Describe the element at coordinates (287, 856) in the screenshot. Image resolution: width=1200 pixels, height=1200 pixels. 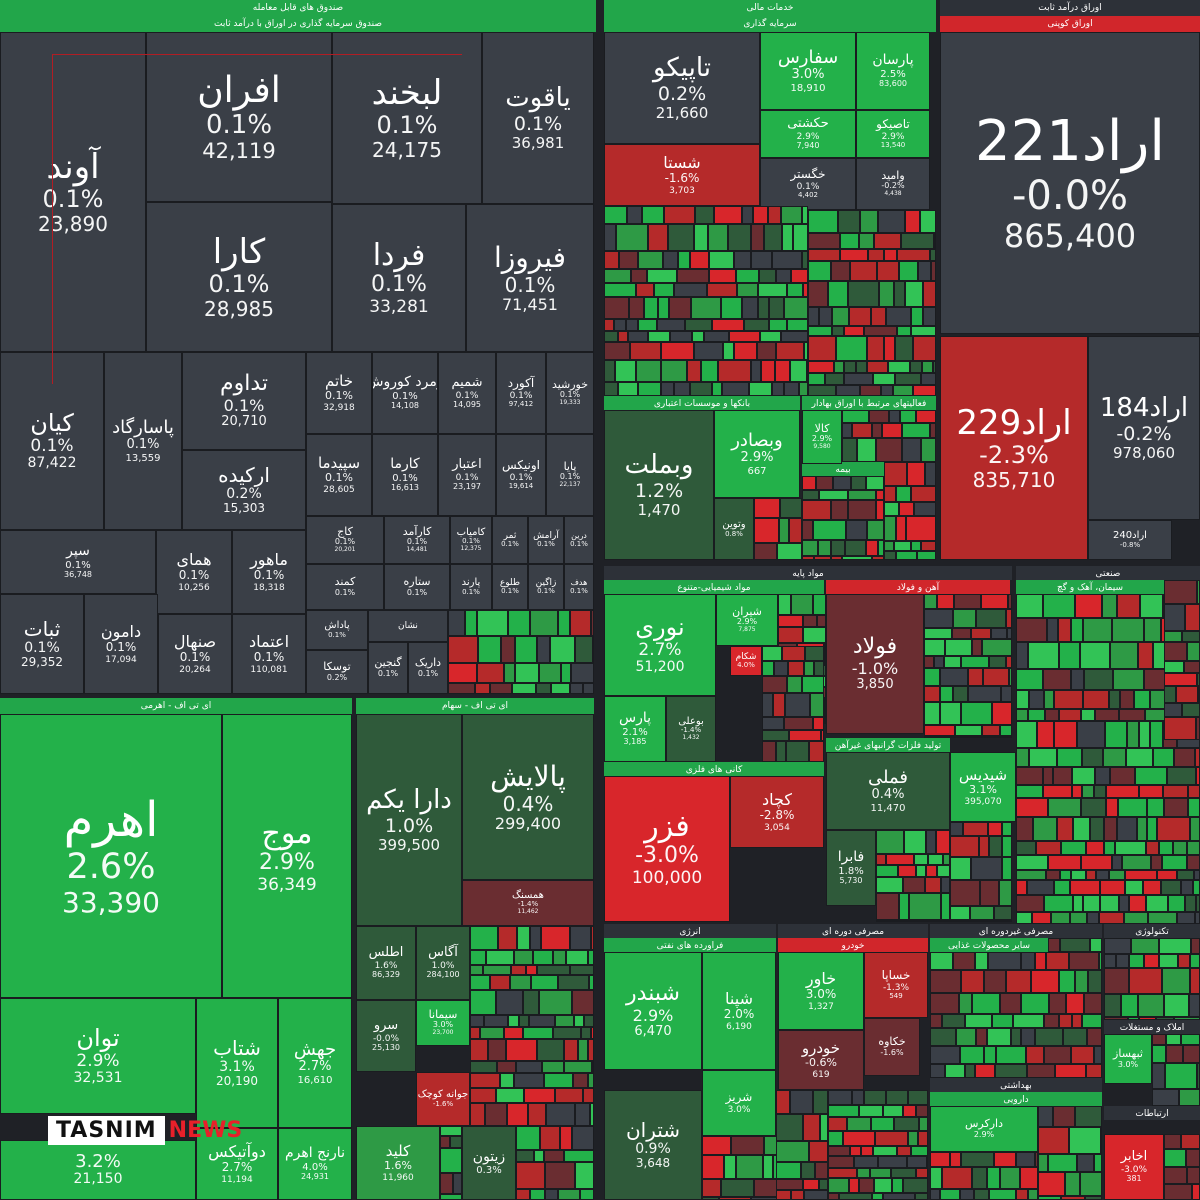
I see `stock-tile: موج 2.9% 36,349` at that location.